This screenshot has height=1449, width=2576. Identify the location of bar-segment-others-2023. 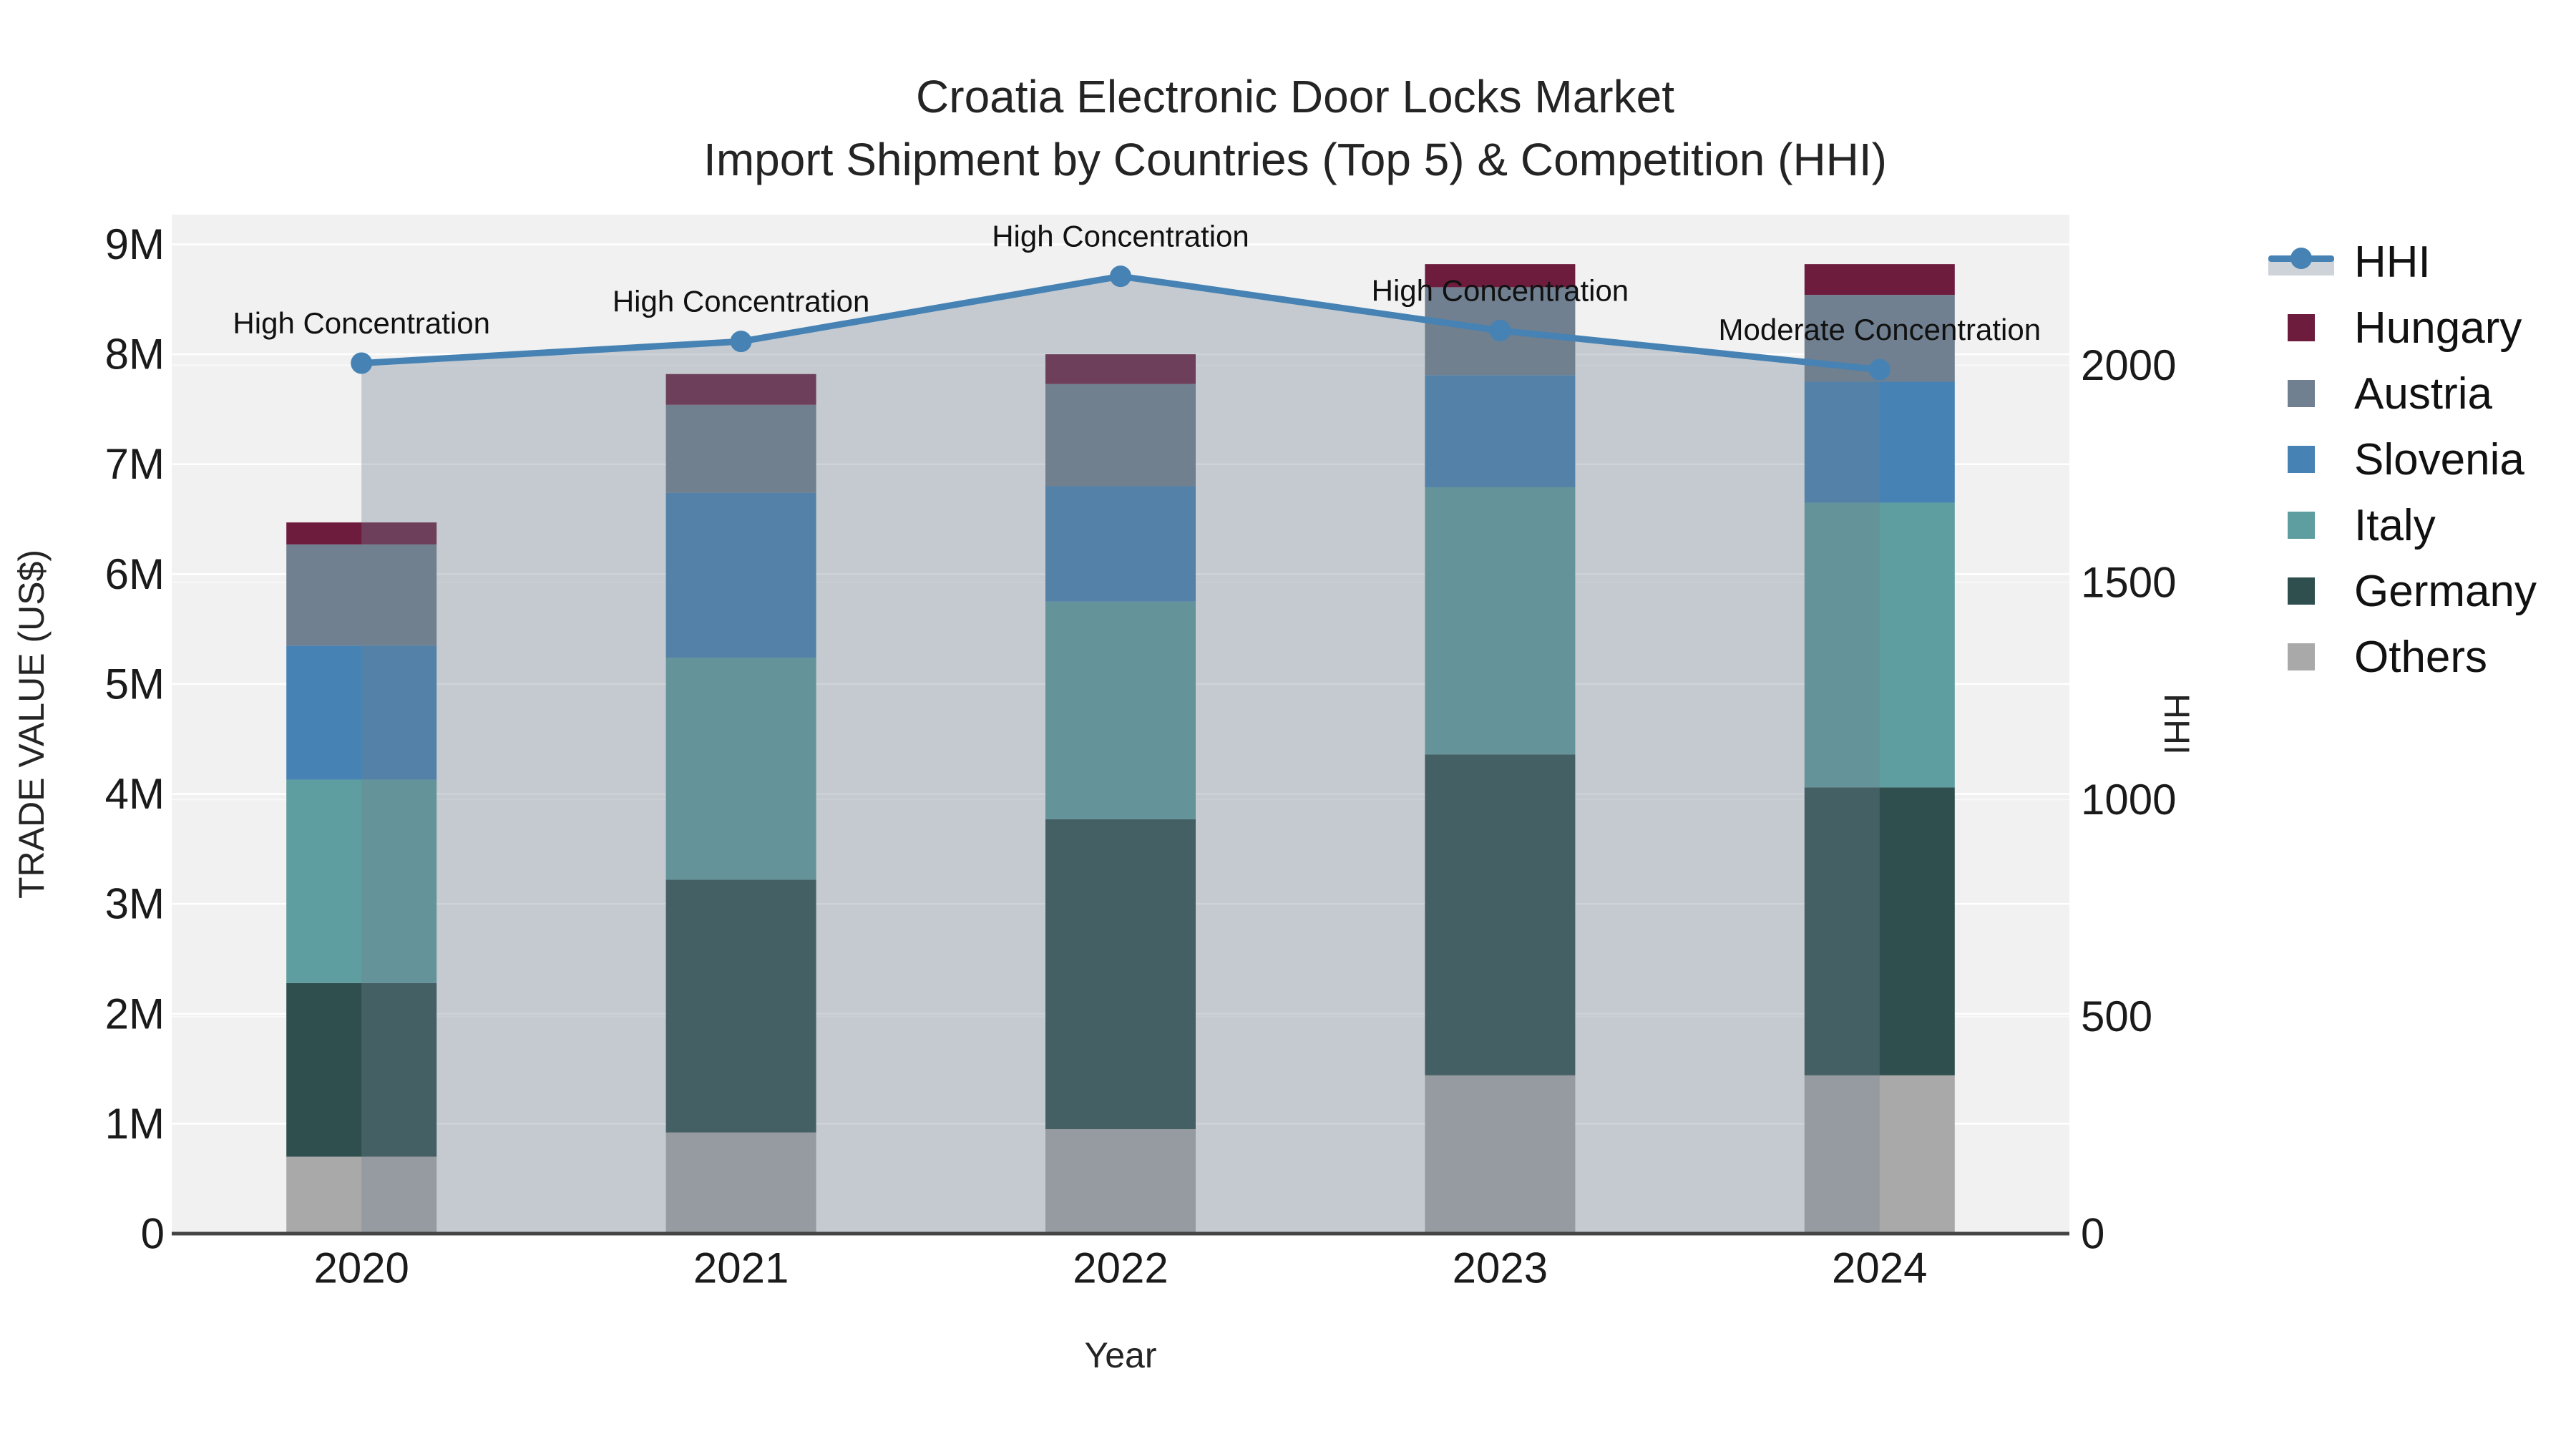
(1500, 1154).